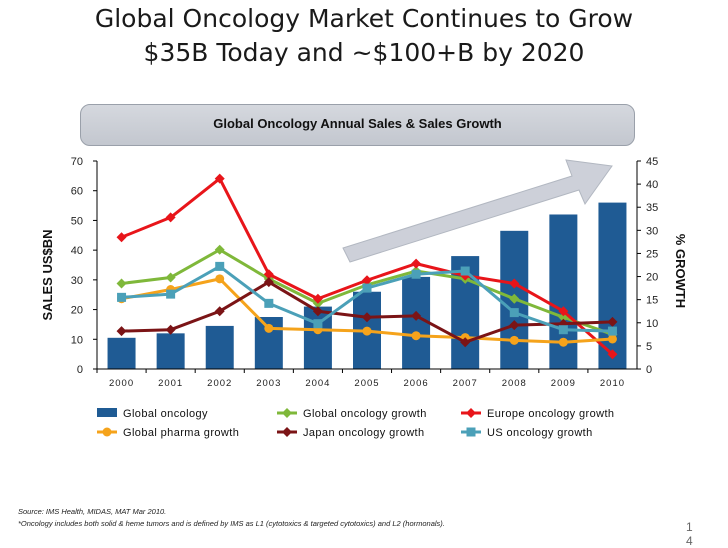 Image resolution: width=728 pixels, height=548 pixels. Describe the element at coordinates (268, 383) in the screenshot. I see `x-tick-label: 2003` at that location.